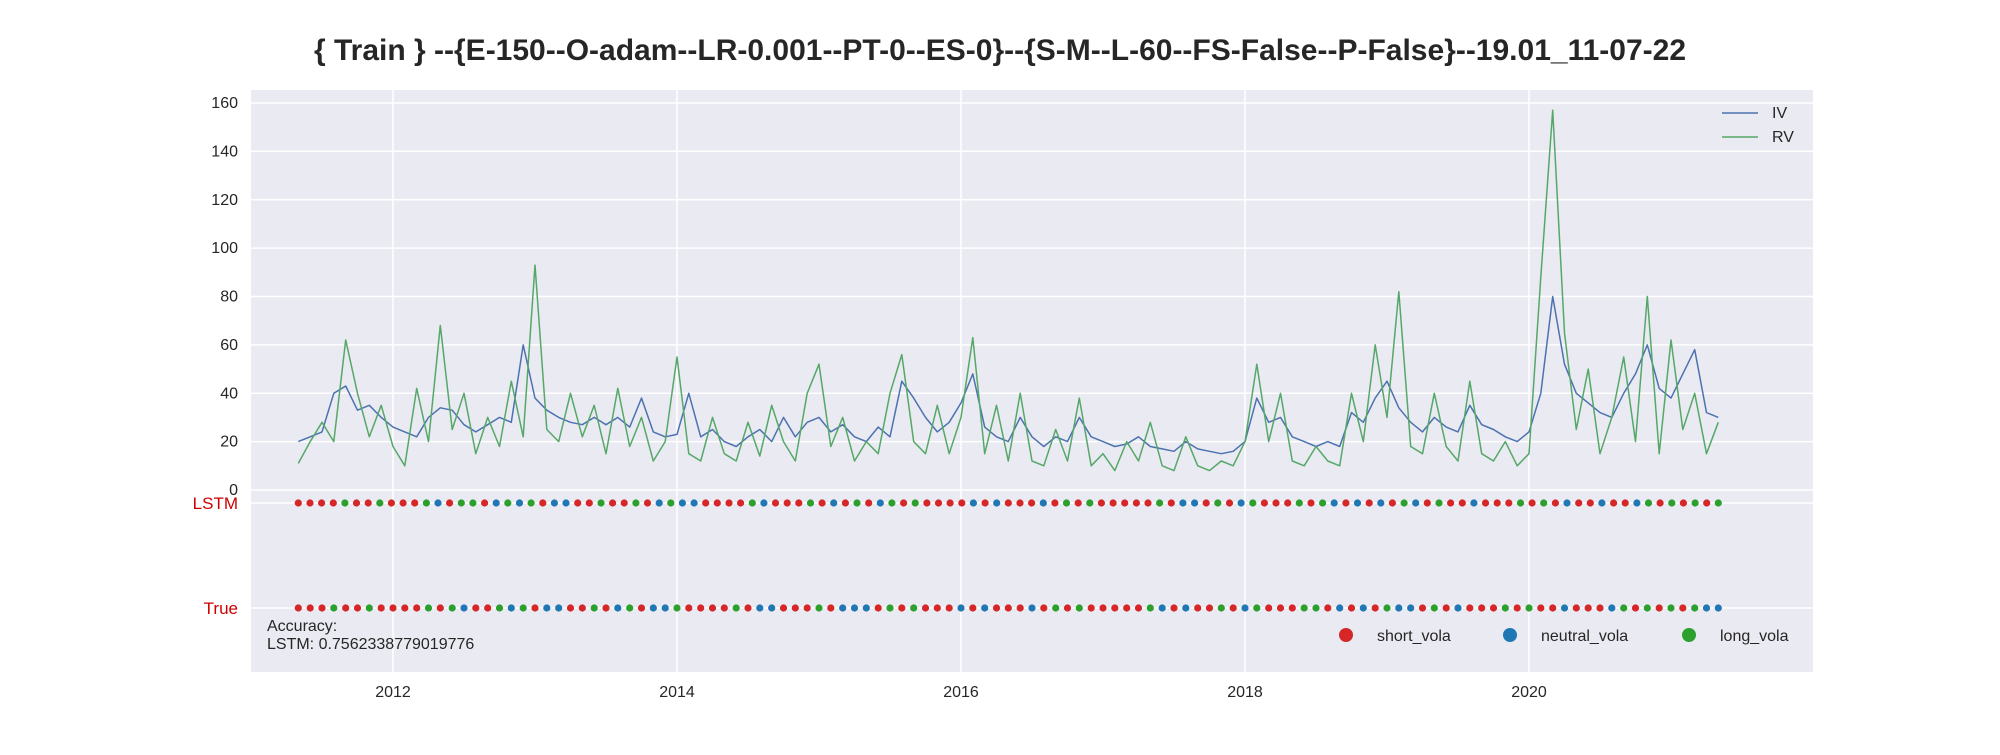  What do you see at coordinates (229, 297) in the screenshot?
I see `y-tick-label: 80` at bounding box center [229, 297].